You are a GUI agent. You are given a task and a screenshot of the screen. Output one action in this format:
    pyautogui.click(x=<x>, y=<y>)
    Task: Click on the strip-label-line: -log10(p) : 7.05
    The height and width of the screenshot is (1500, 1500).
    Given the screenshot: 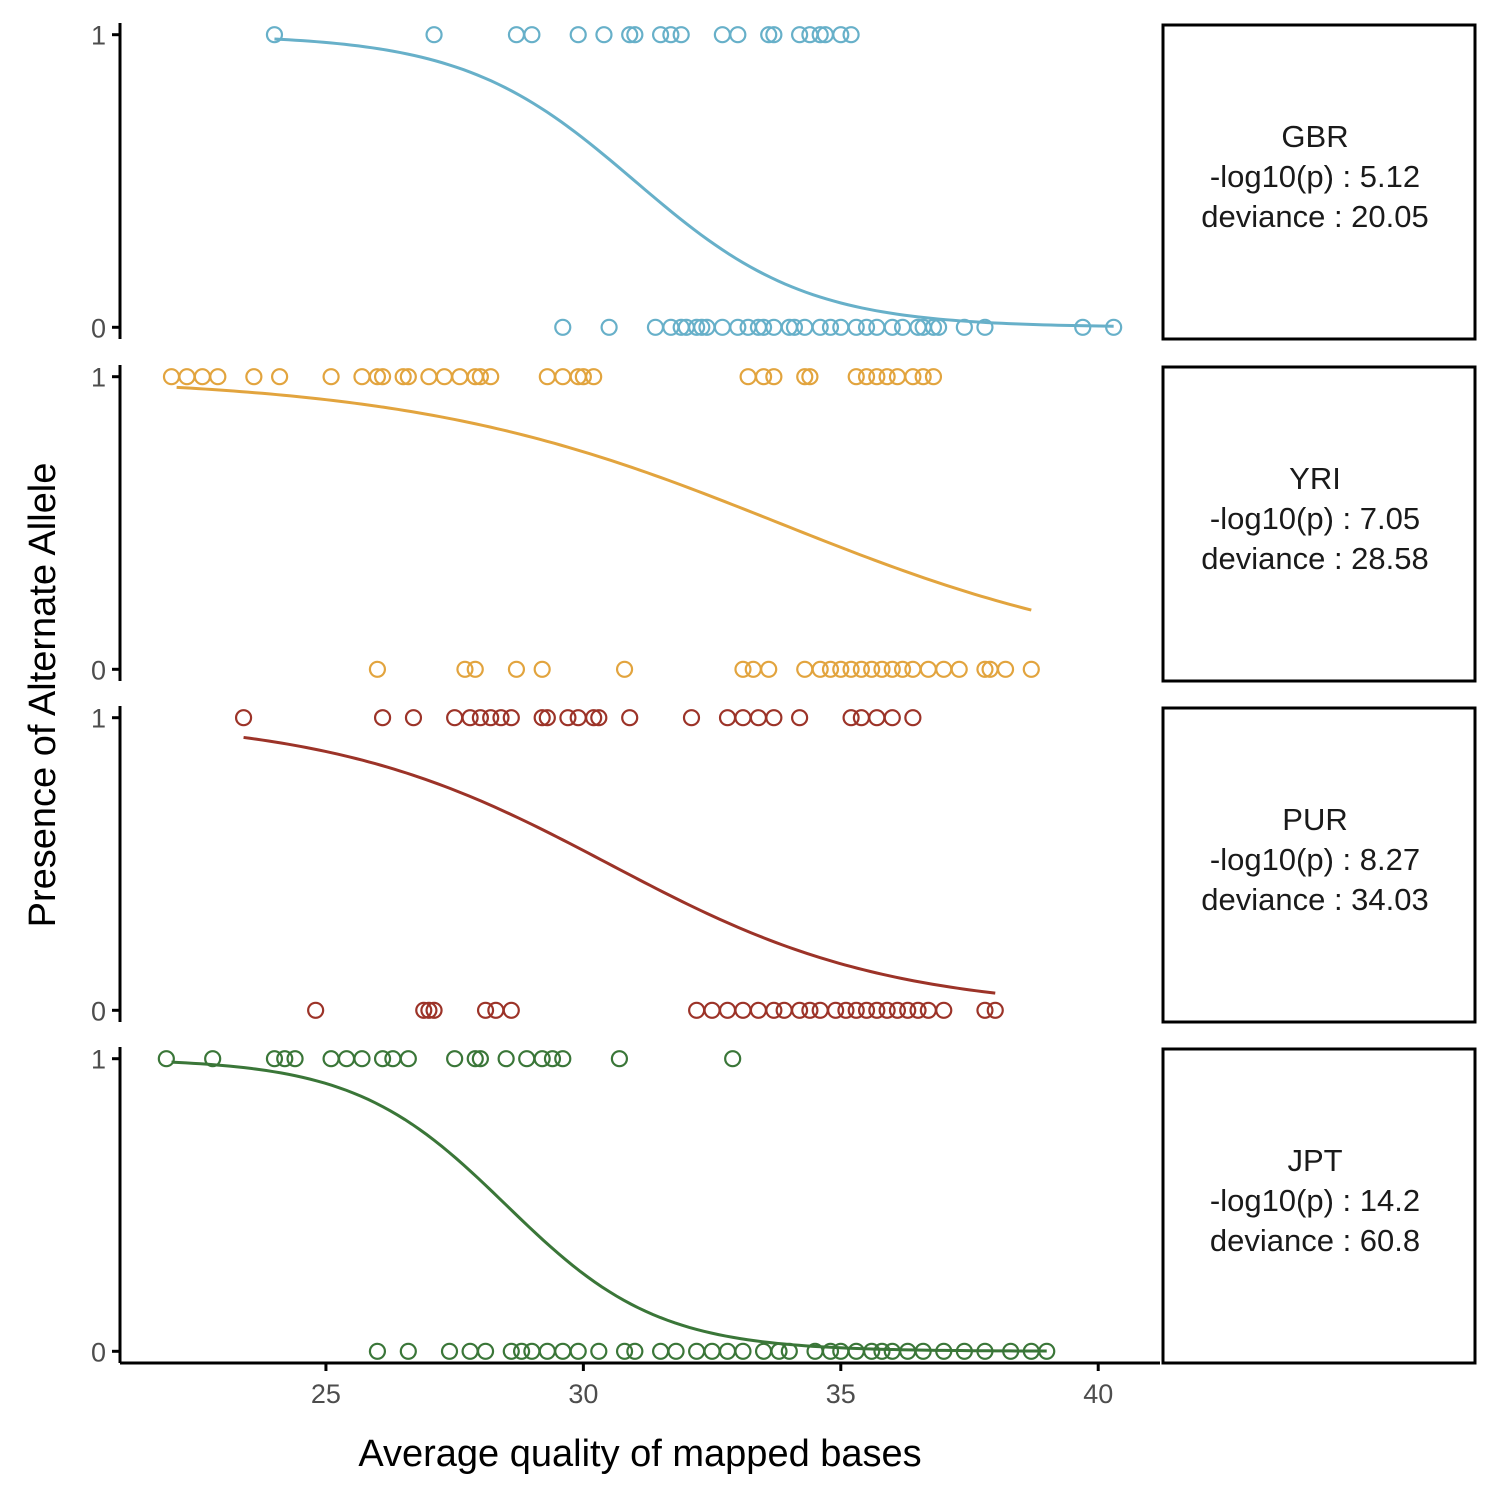 What is the action you would take?
    pyautogui.click(x=1315, y=518)
    